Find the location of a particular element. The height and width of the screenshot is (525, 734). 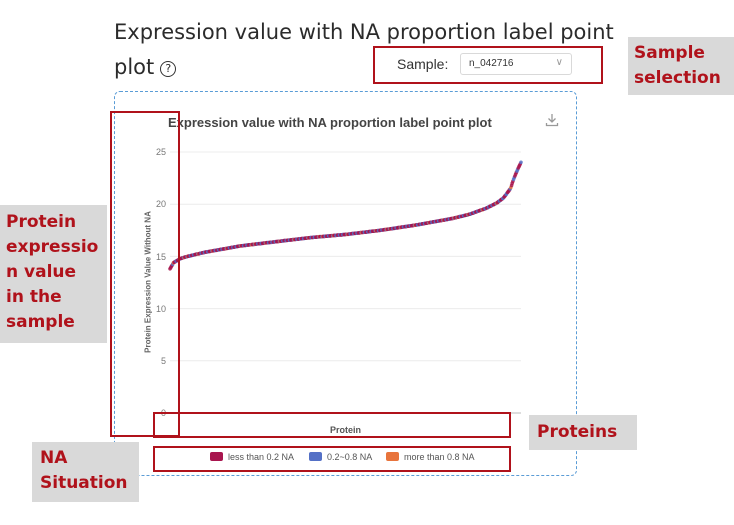

x-axis-highlight-box is located at coordinates (332, 425).